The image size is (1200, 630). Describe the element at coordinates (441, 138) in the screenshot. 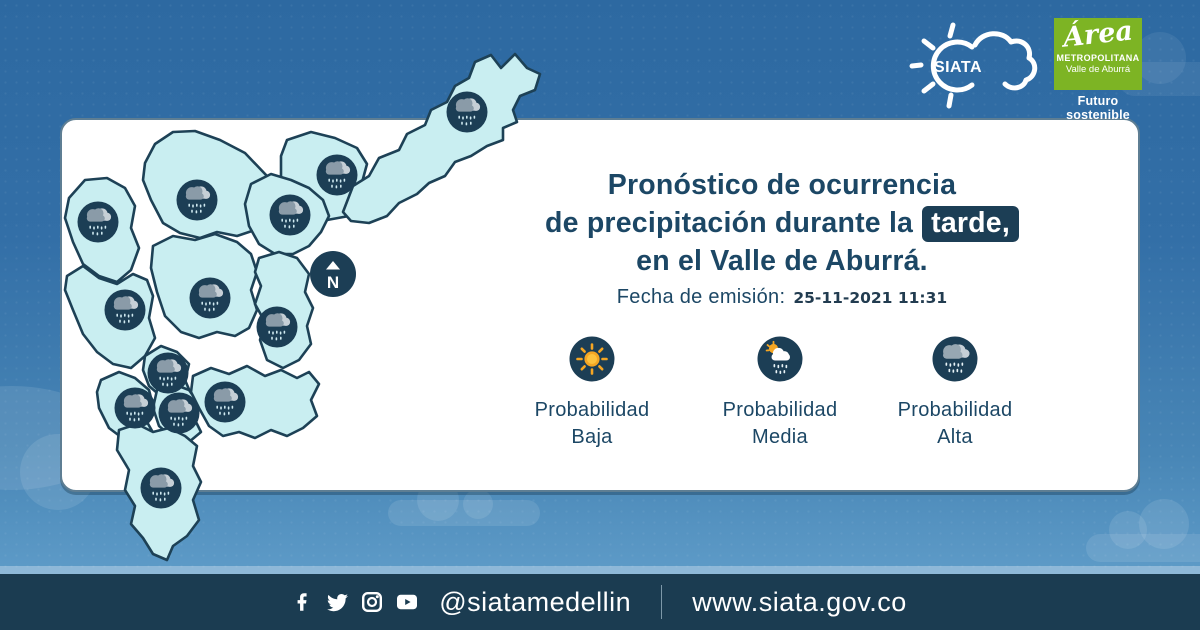

I see `municipality-shape` at that location.